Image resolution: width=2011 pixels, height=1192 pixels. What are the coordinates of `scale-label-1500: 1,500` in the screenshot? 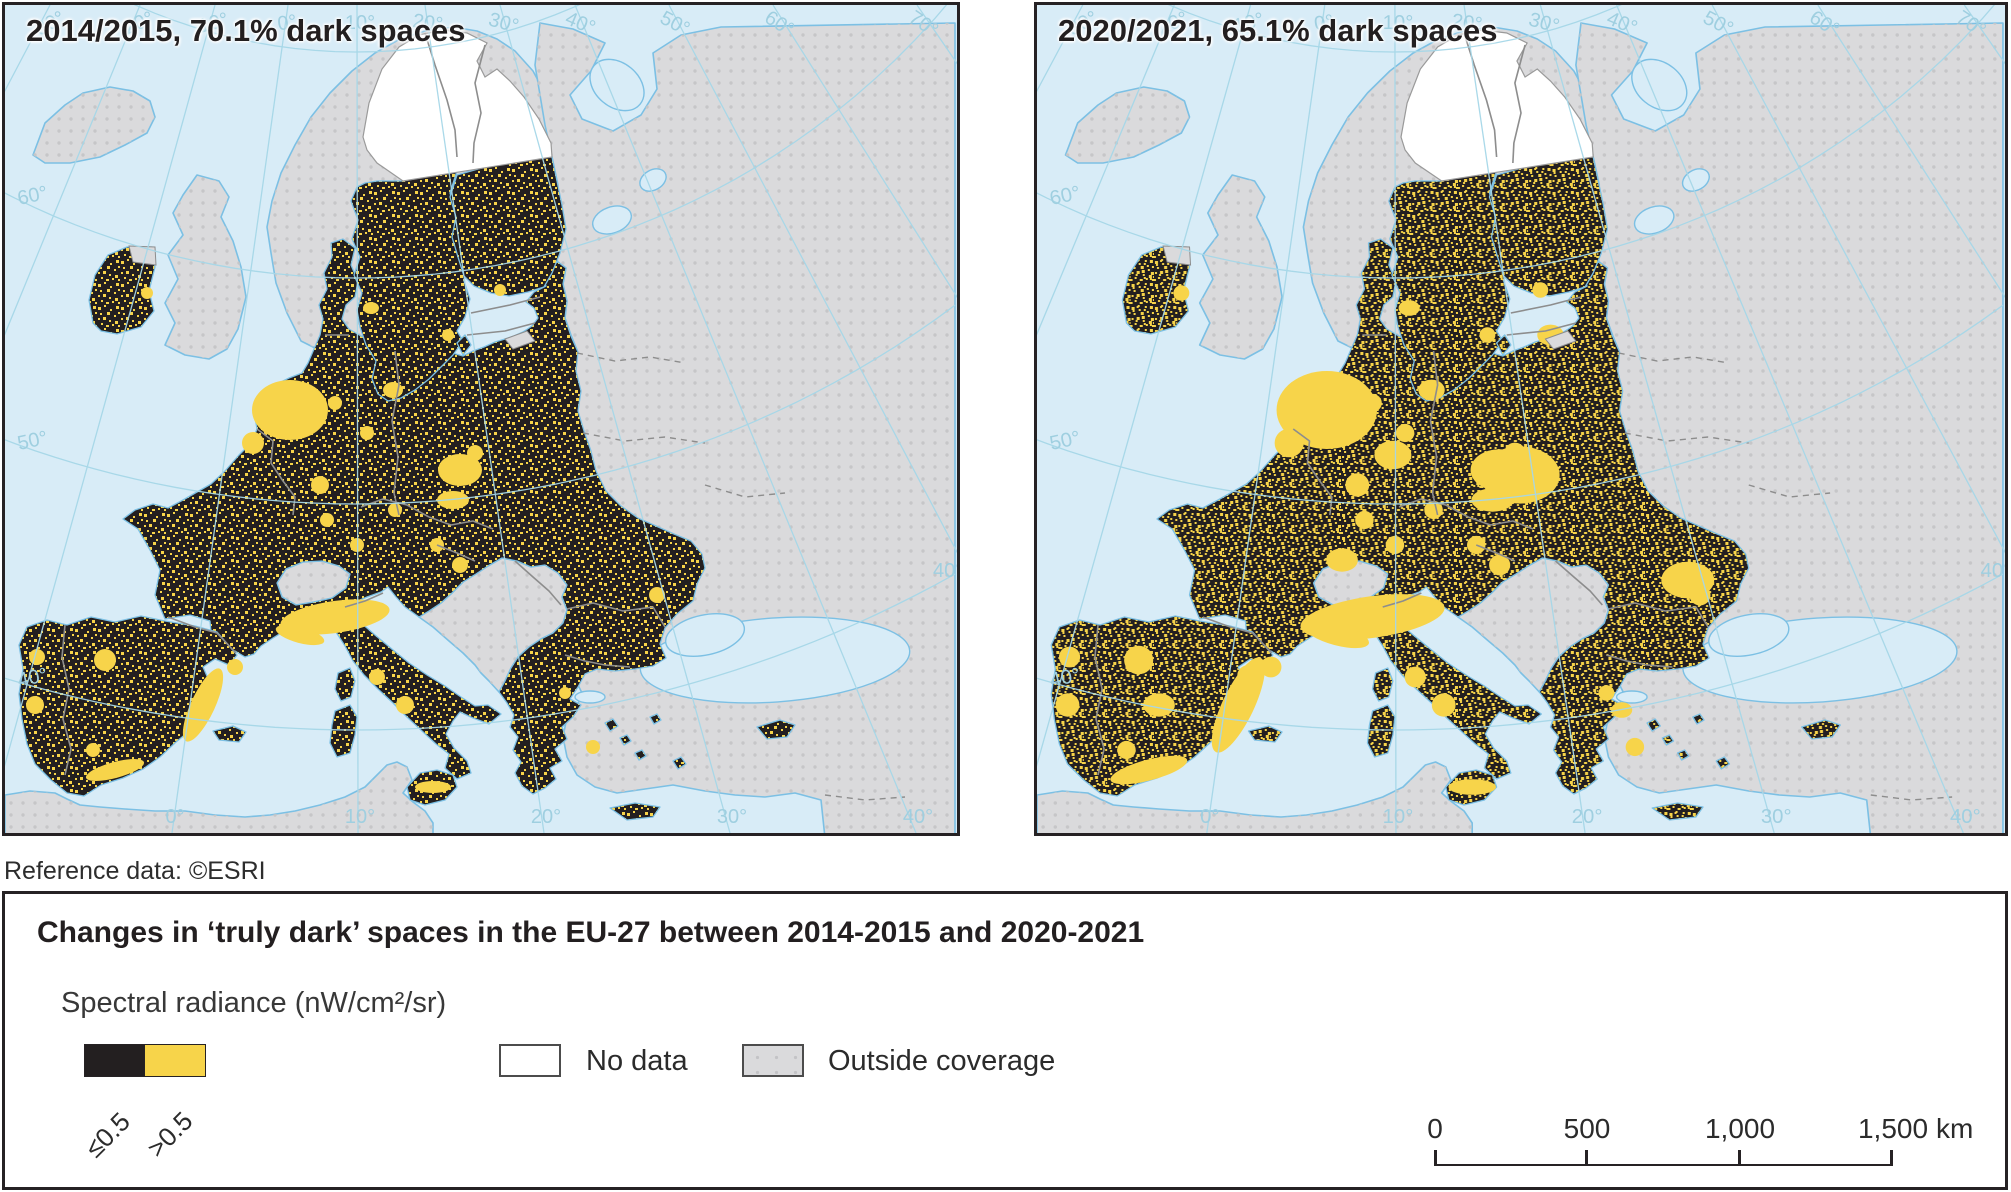 It's located at (1893, 1128).